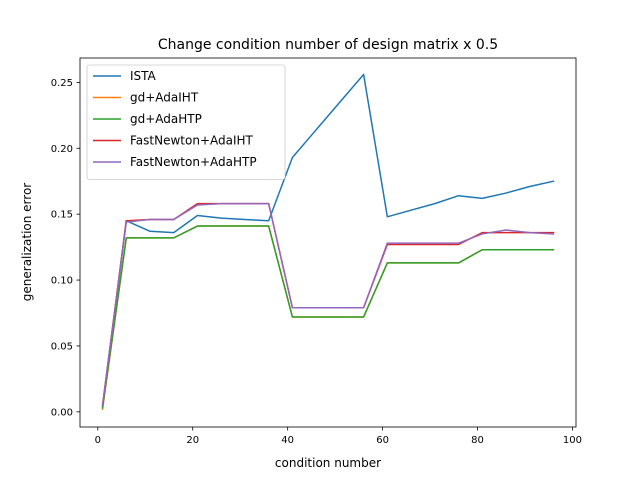 The width and height of the screenshot is (640, 480). Describe the element at coordinates (477, 440) in the screenshot. I see `x-tick-label: 80` at that location.